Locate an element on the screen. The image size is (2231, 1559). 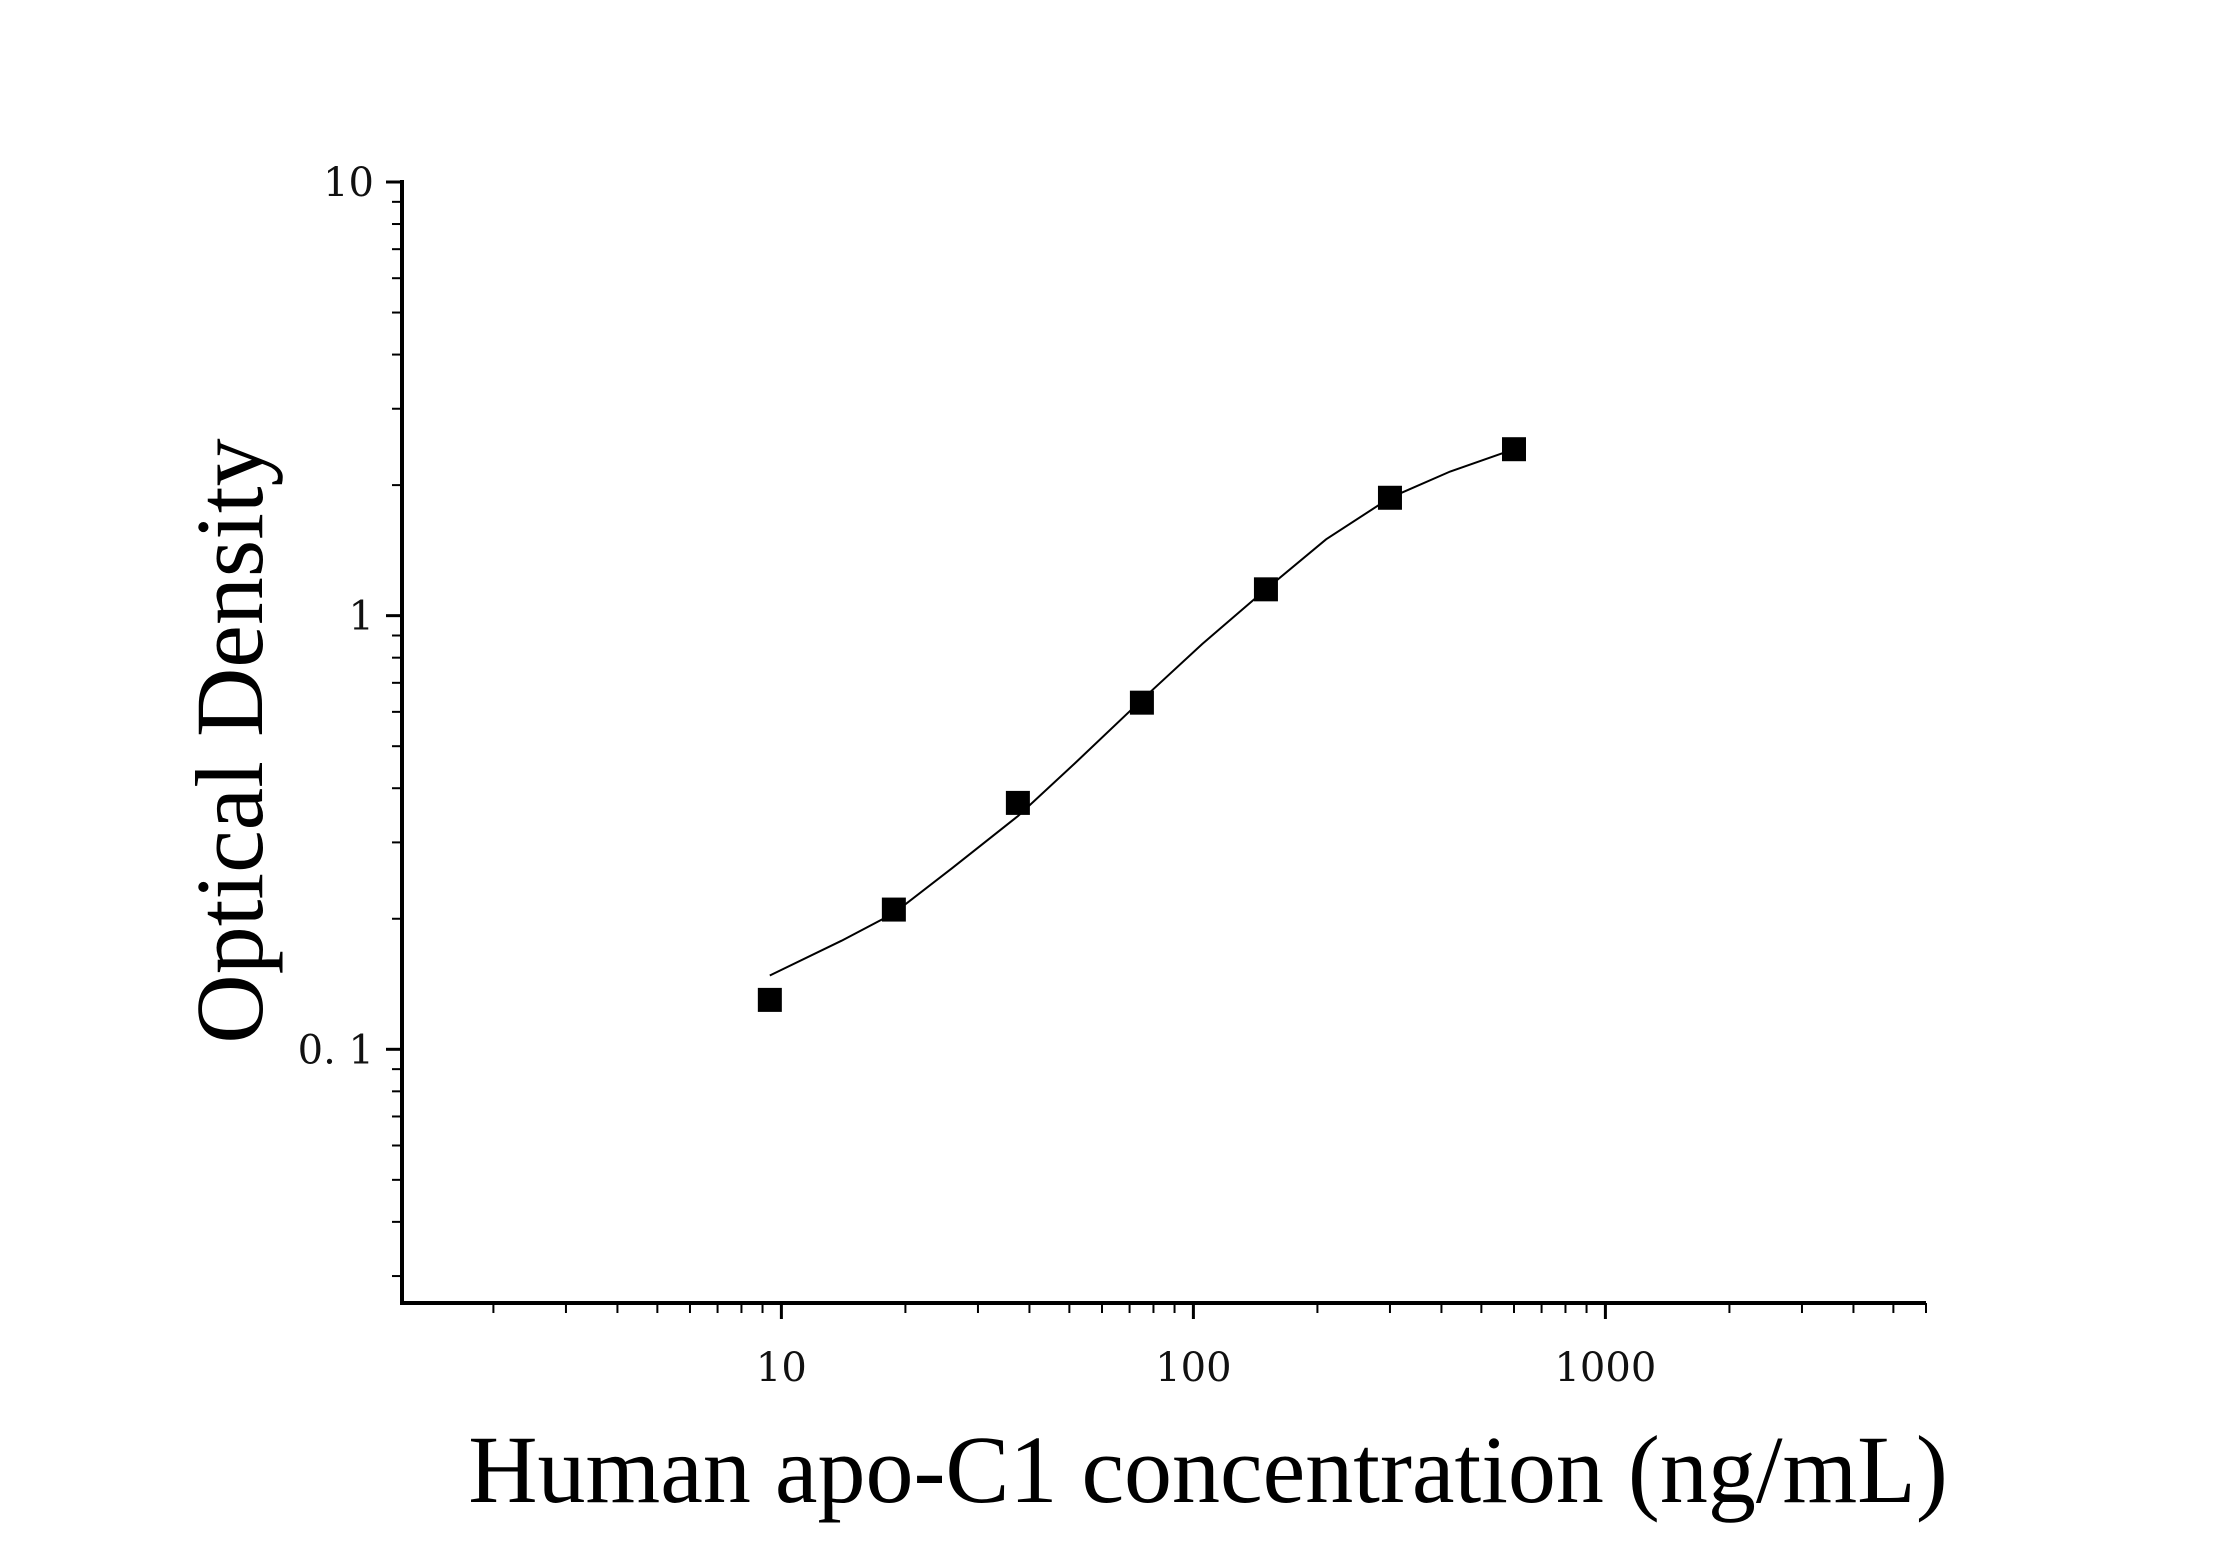
y-axis-ticks is located at coordinates (394, 729).